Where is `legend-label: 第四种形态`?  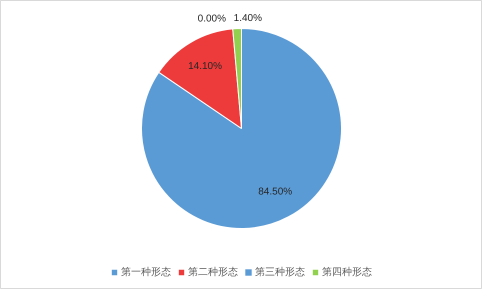
legend-label: 第四种形态 is located at coordinates (347, 272).